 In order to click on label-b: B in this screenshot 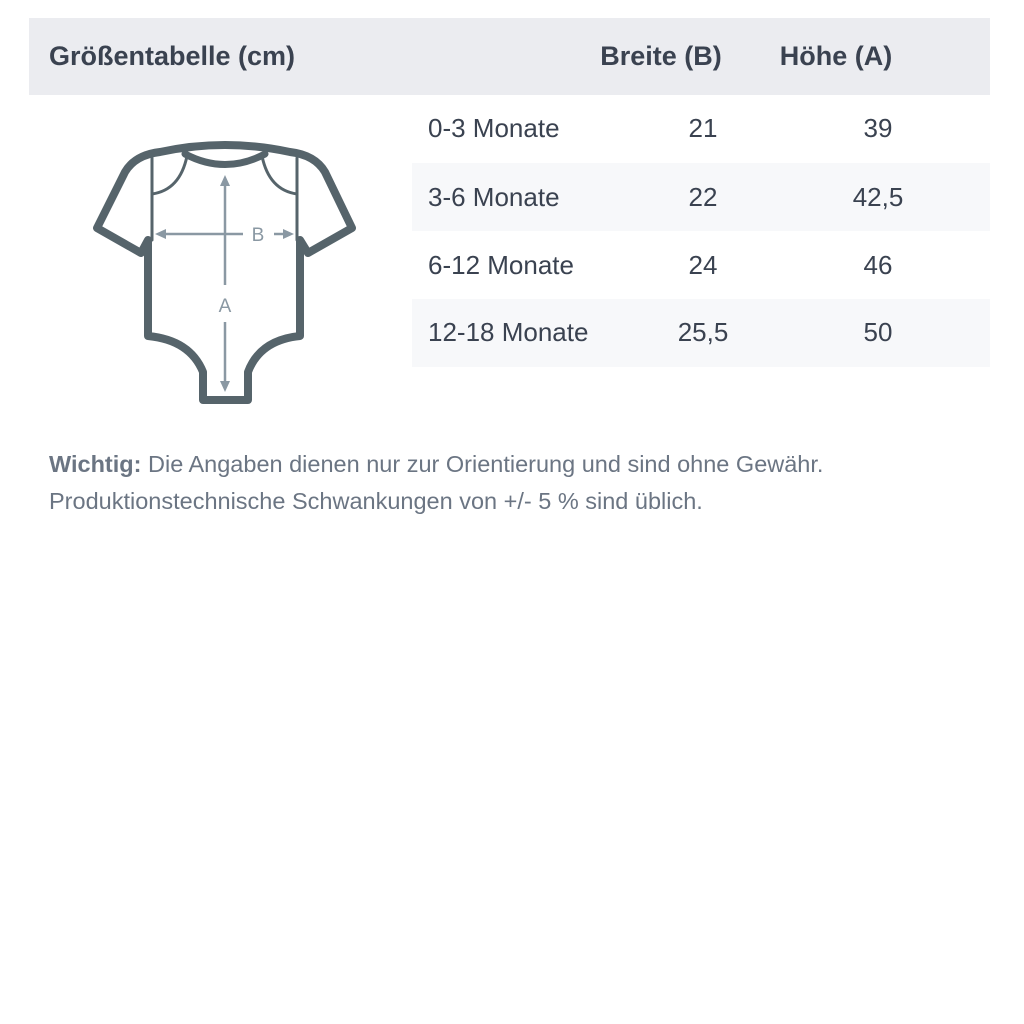, I will do `click(258, 235)`.